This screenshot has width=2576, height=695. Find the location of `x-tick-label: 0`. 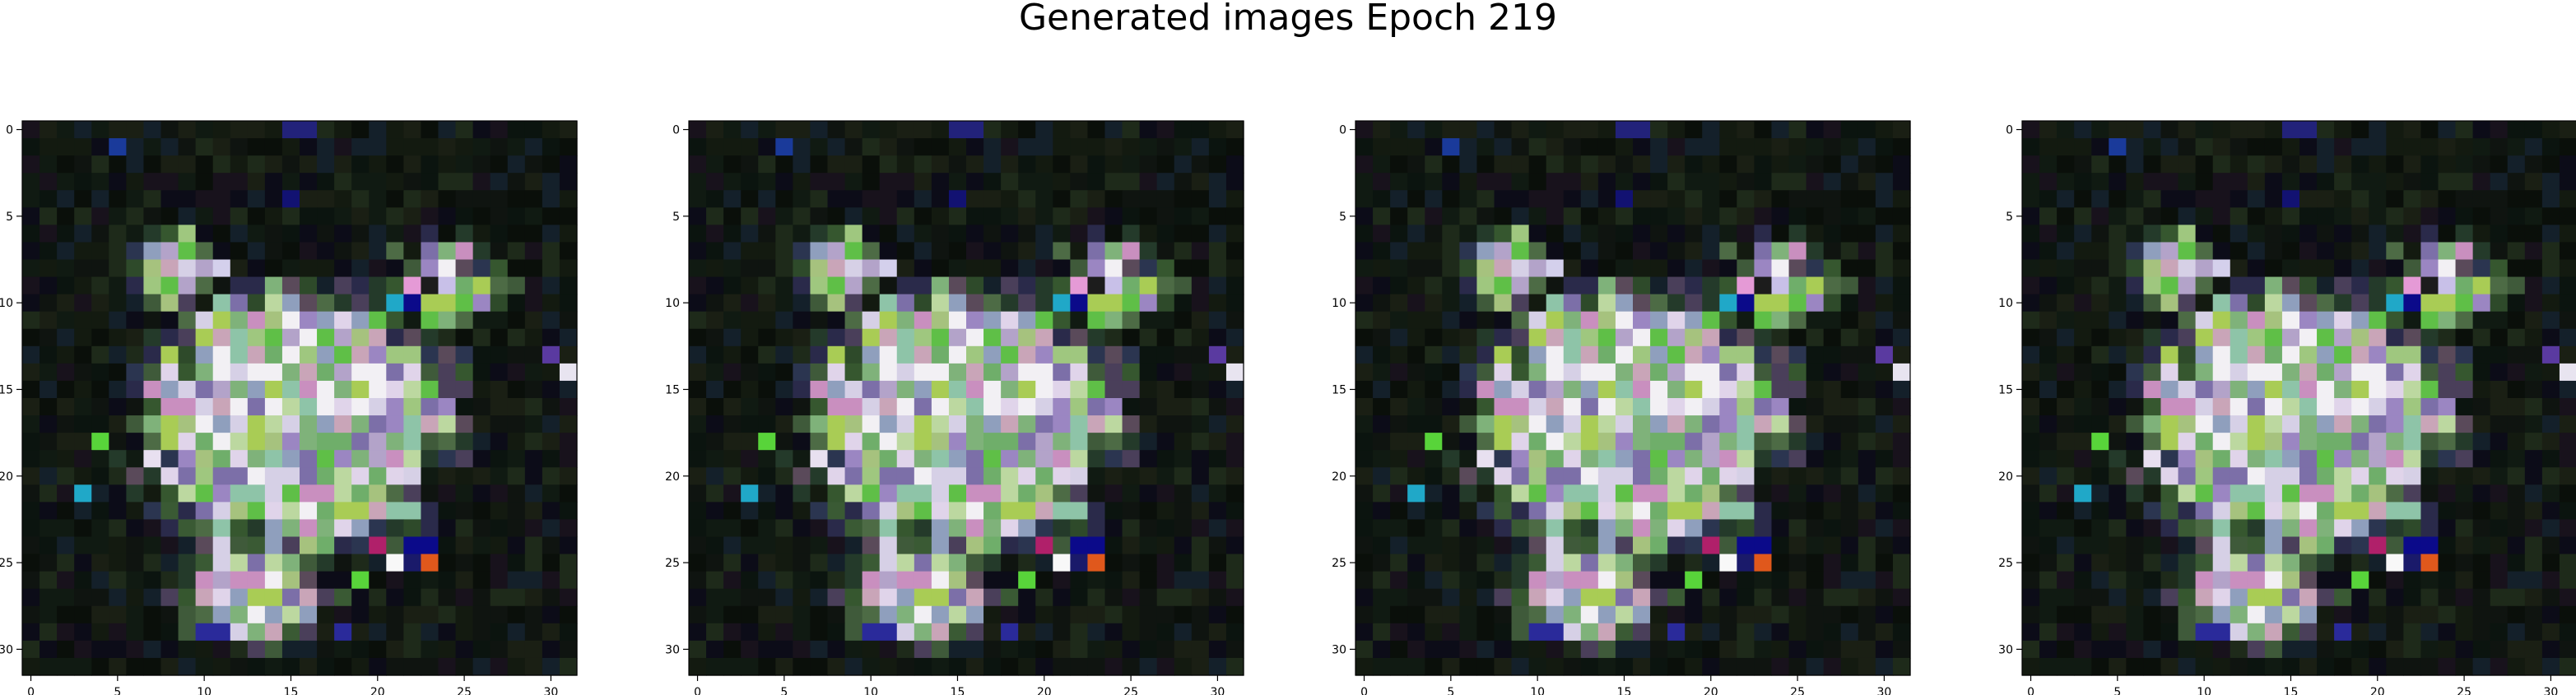

x-tick-label: 0 is located at coordinates (1364, 690).